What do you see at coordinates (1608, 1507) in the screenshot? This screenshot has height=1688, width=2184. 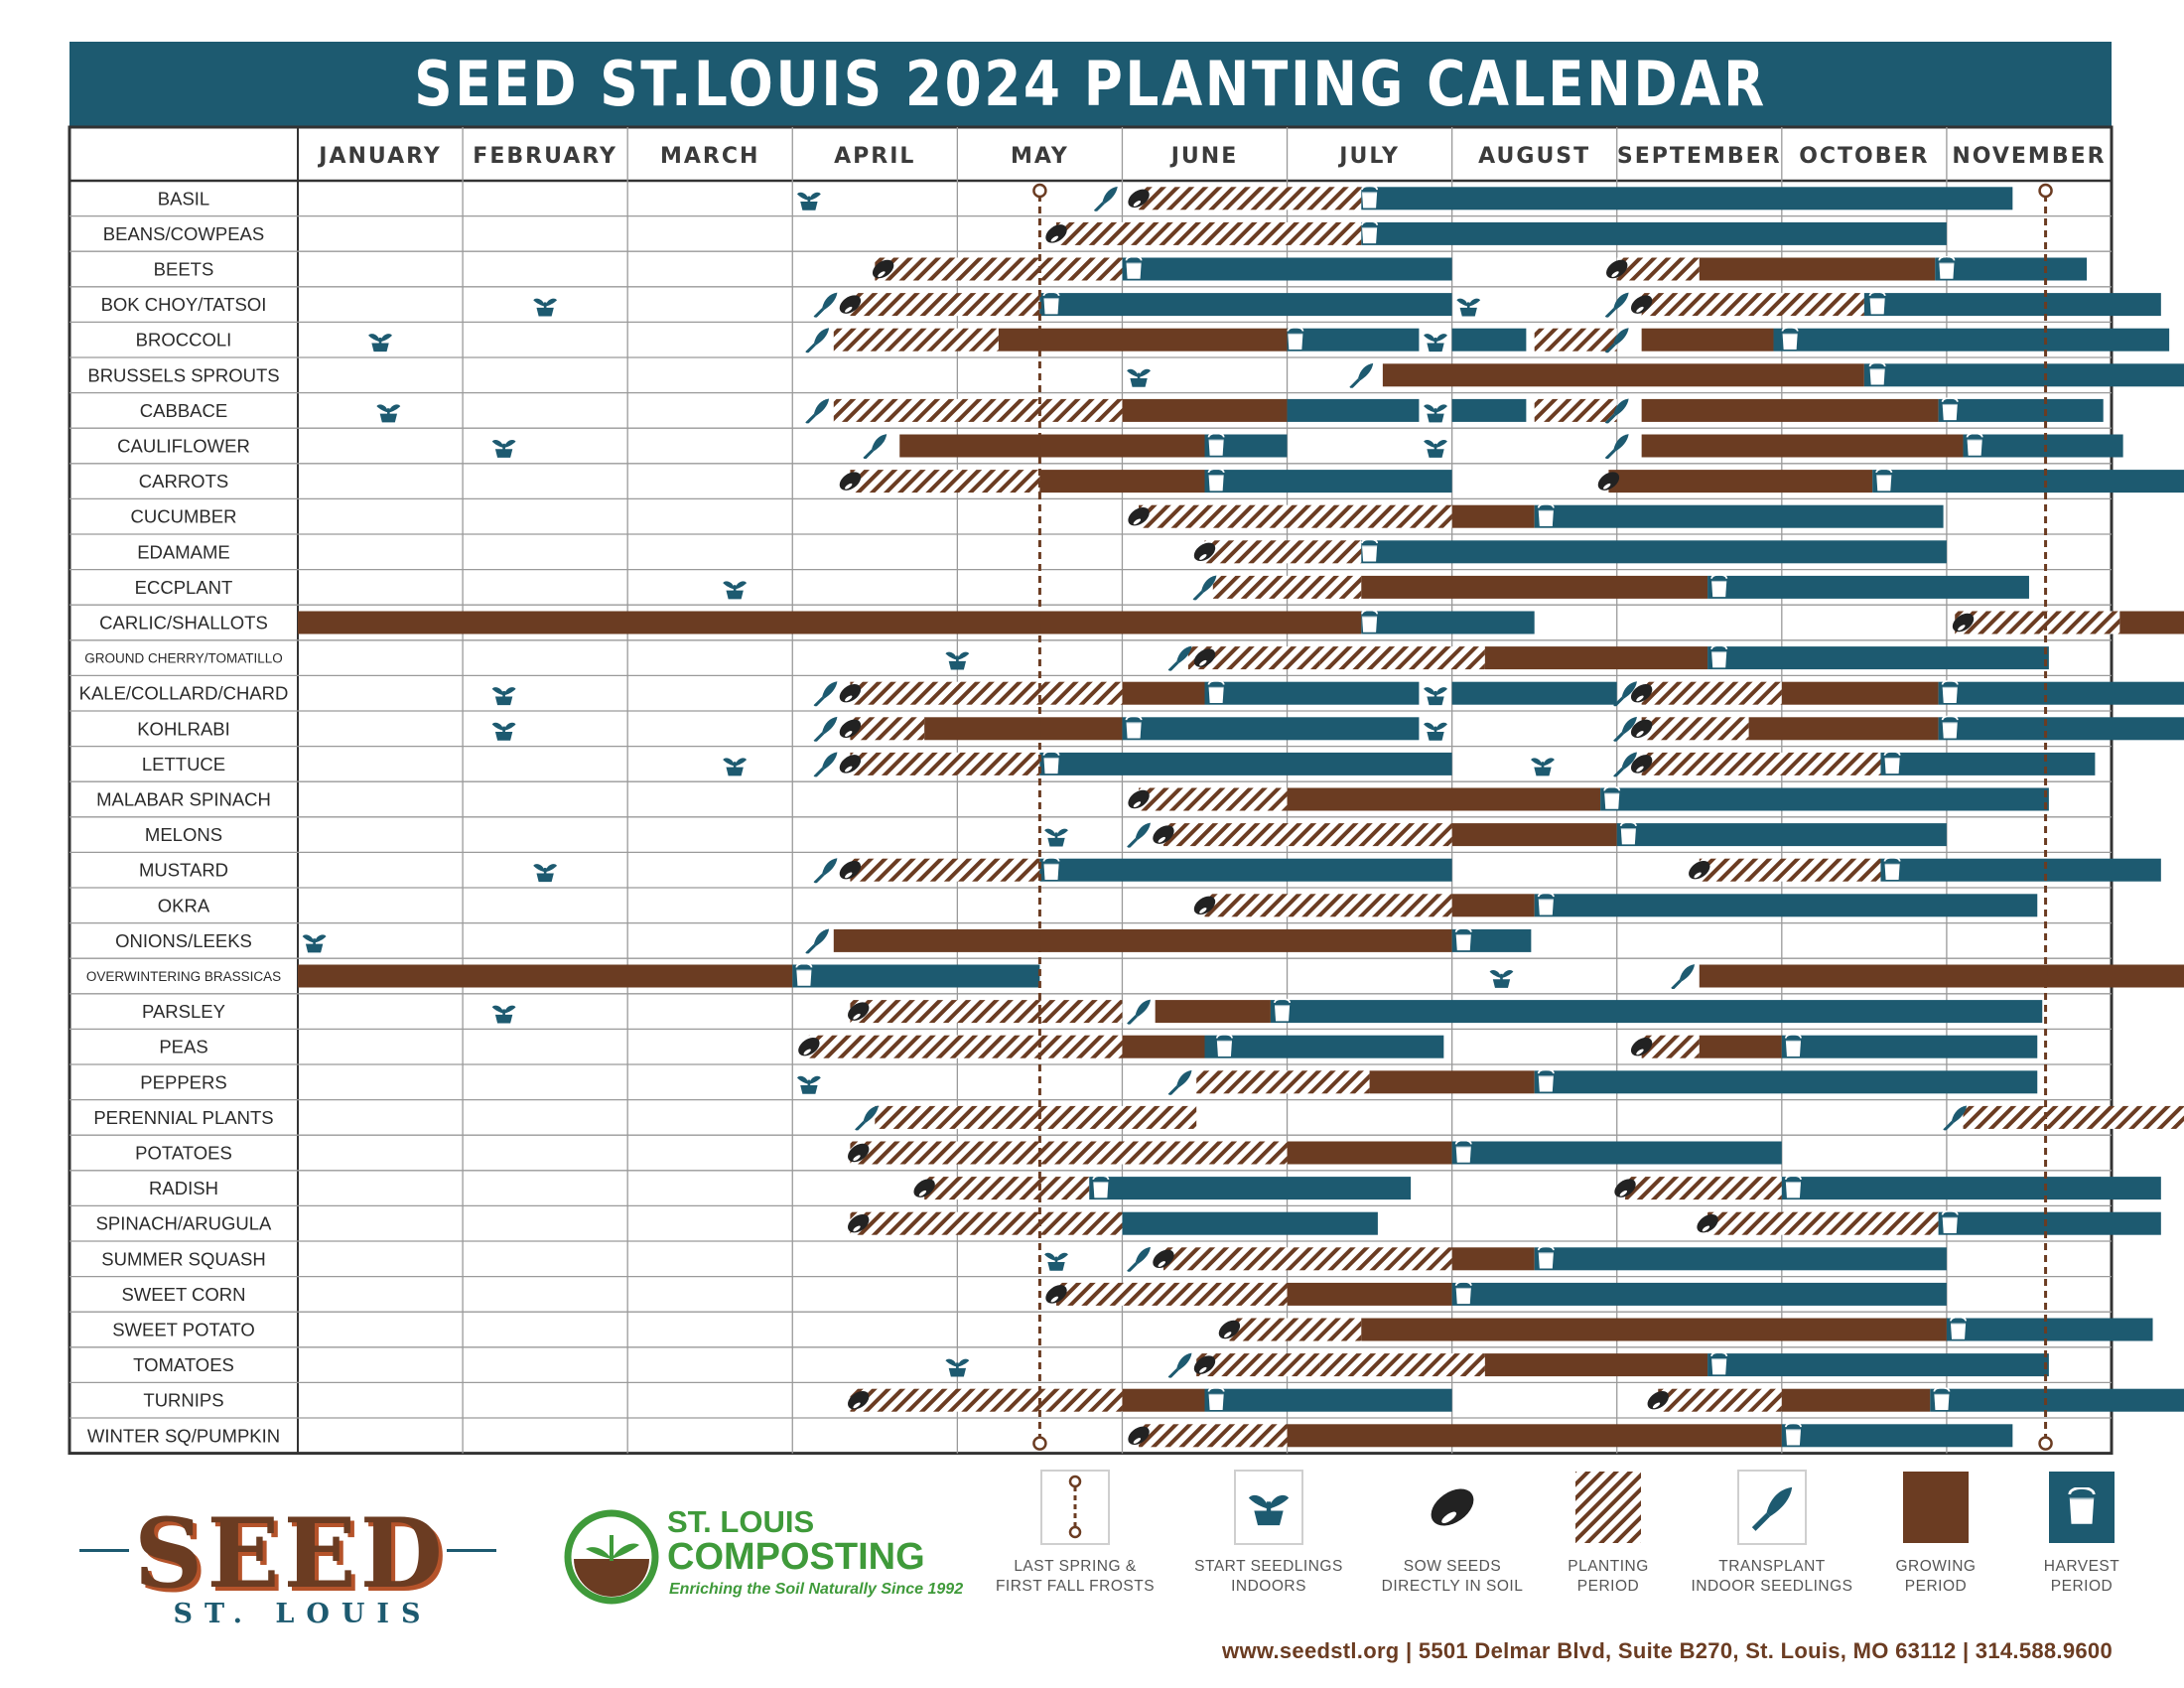 I see `hatch-icon` at bounding box center [1608, 1507].